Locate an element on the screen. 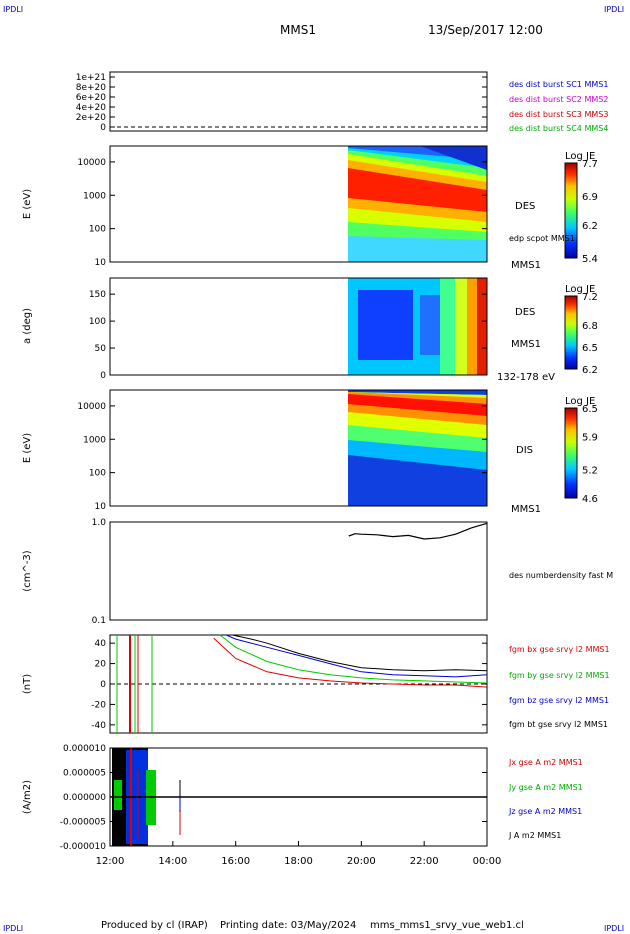  corner-label-top-right: IPDLI is located at coordinates (614, 9).